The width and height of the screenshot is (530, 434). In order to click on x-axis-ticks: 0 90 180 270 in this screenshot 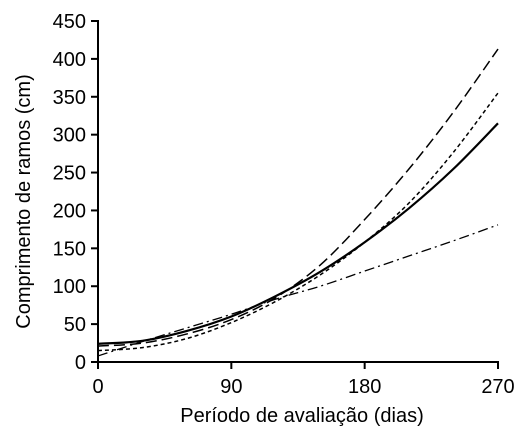, I will do `click(303, 380)`.